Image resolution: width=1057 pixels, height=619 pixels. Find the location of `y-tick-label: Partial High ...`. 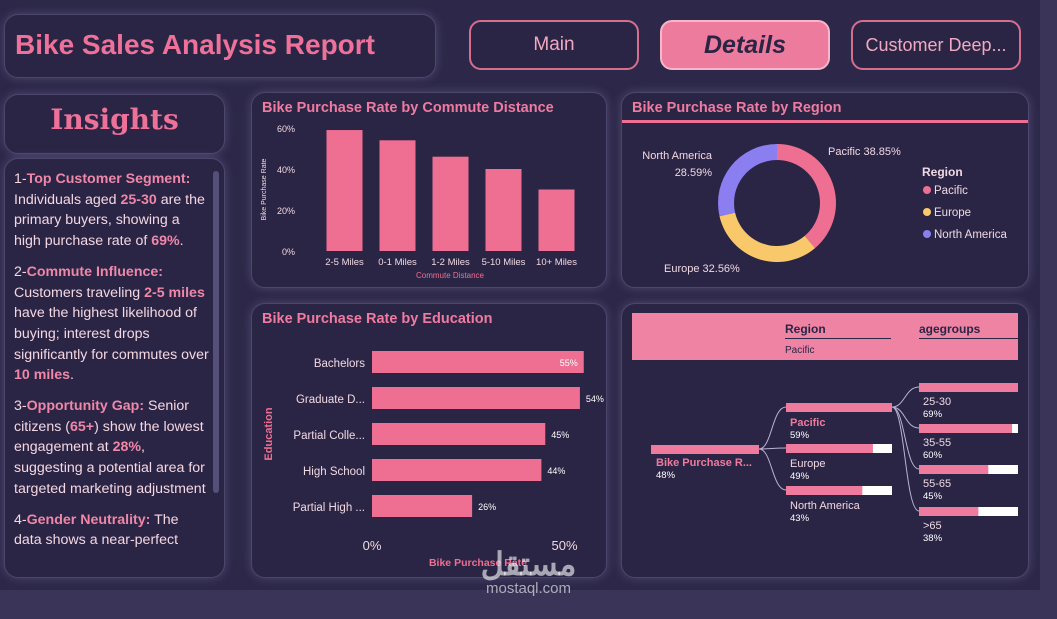

y-tick-label: Partial High ... is located at coordinates (329, 508).